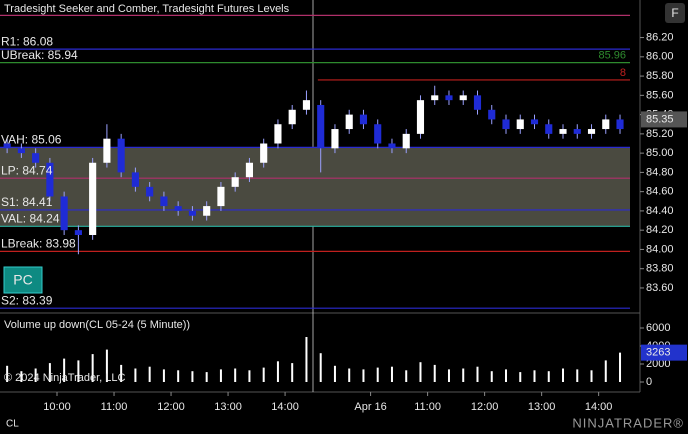  I want to click on f-button-label: F, so click(674, 13).